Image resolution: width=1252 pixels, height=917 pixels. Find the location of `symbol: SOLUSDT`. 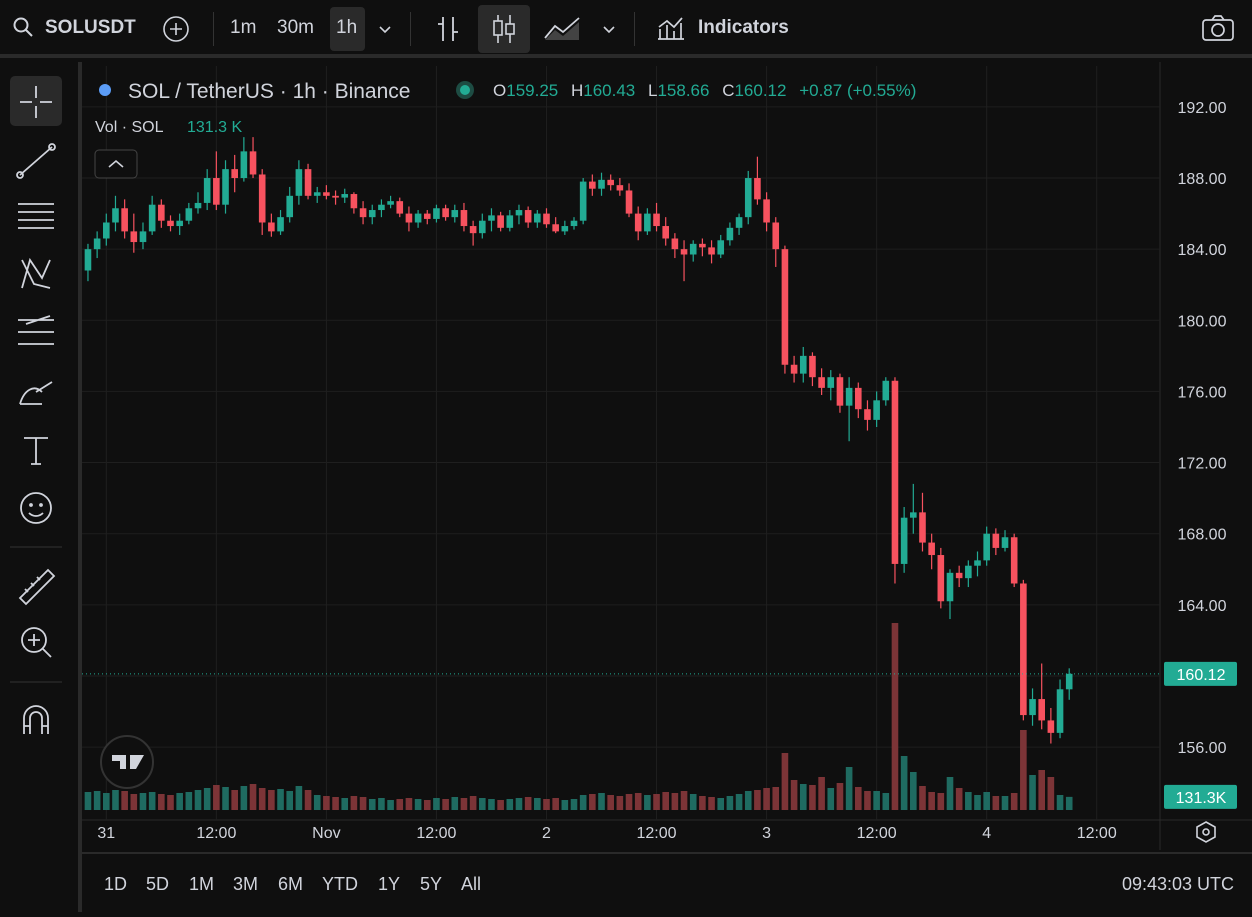

symbol: SOLUSDT is located at coordinates (90, 27).